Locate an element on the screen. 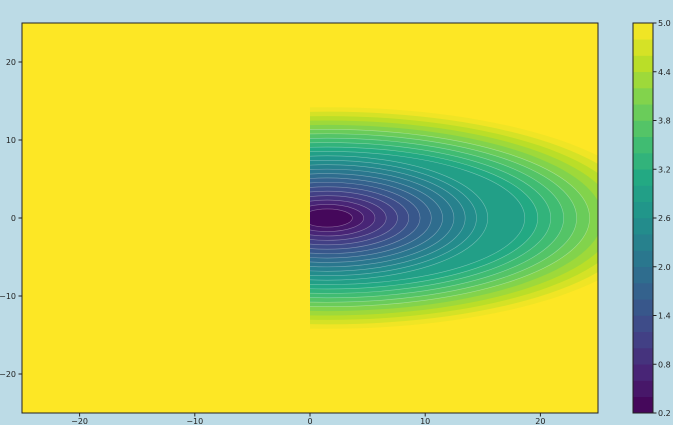 The width and height of the screenshot is (673, 425). colorbar-band-1.4 is located at coordinates (643, 307).